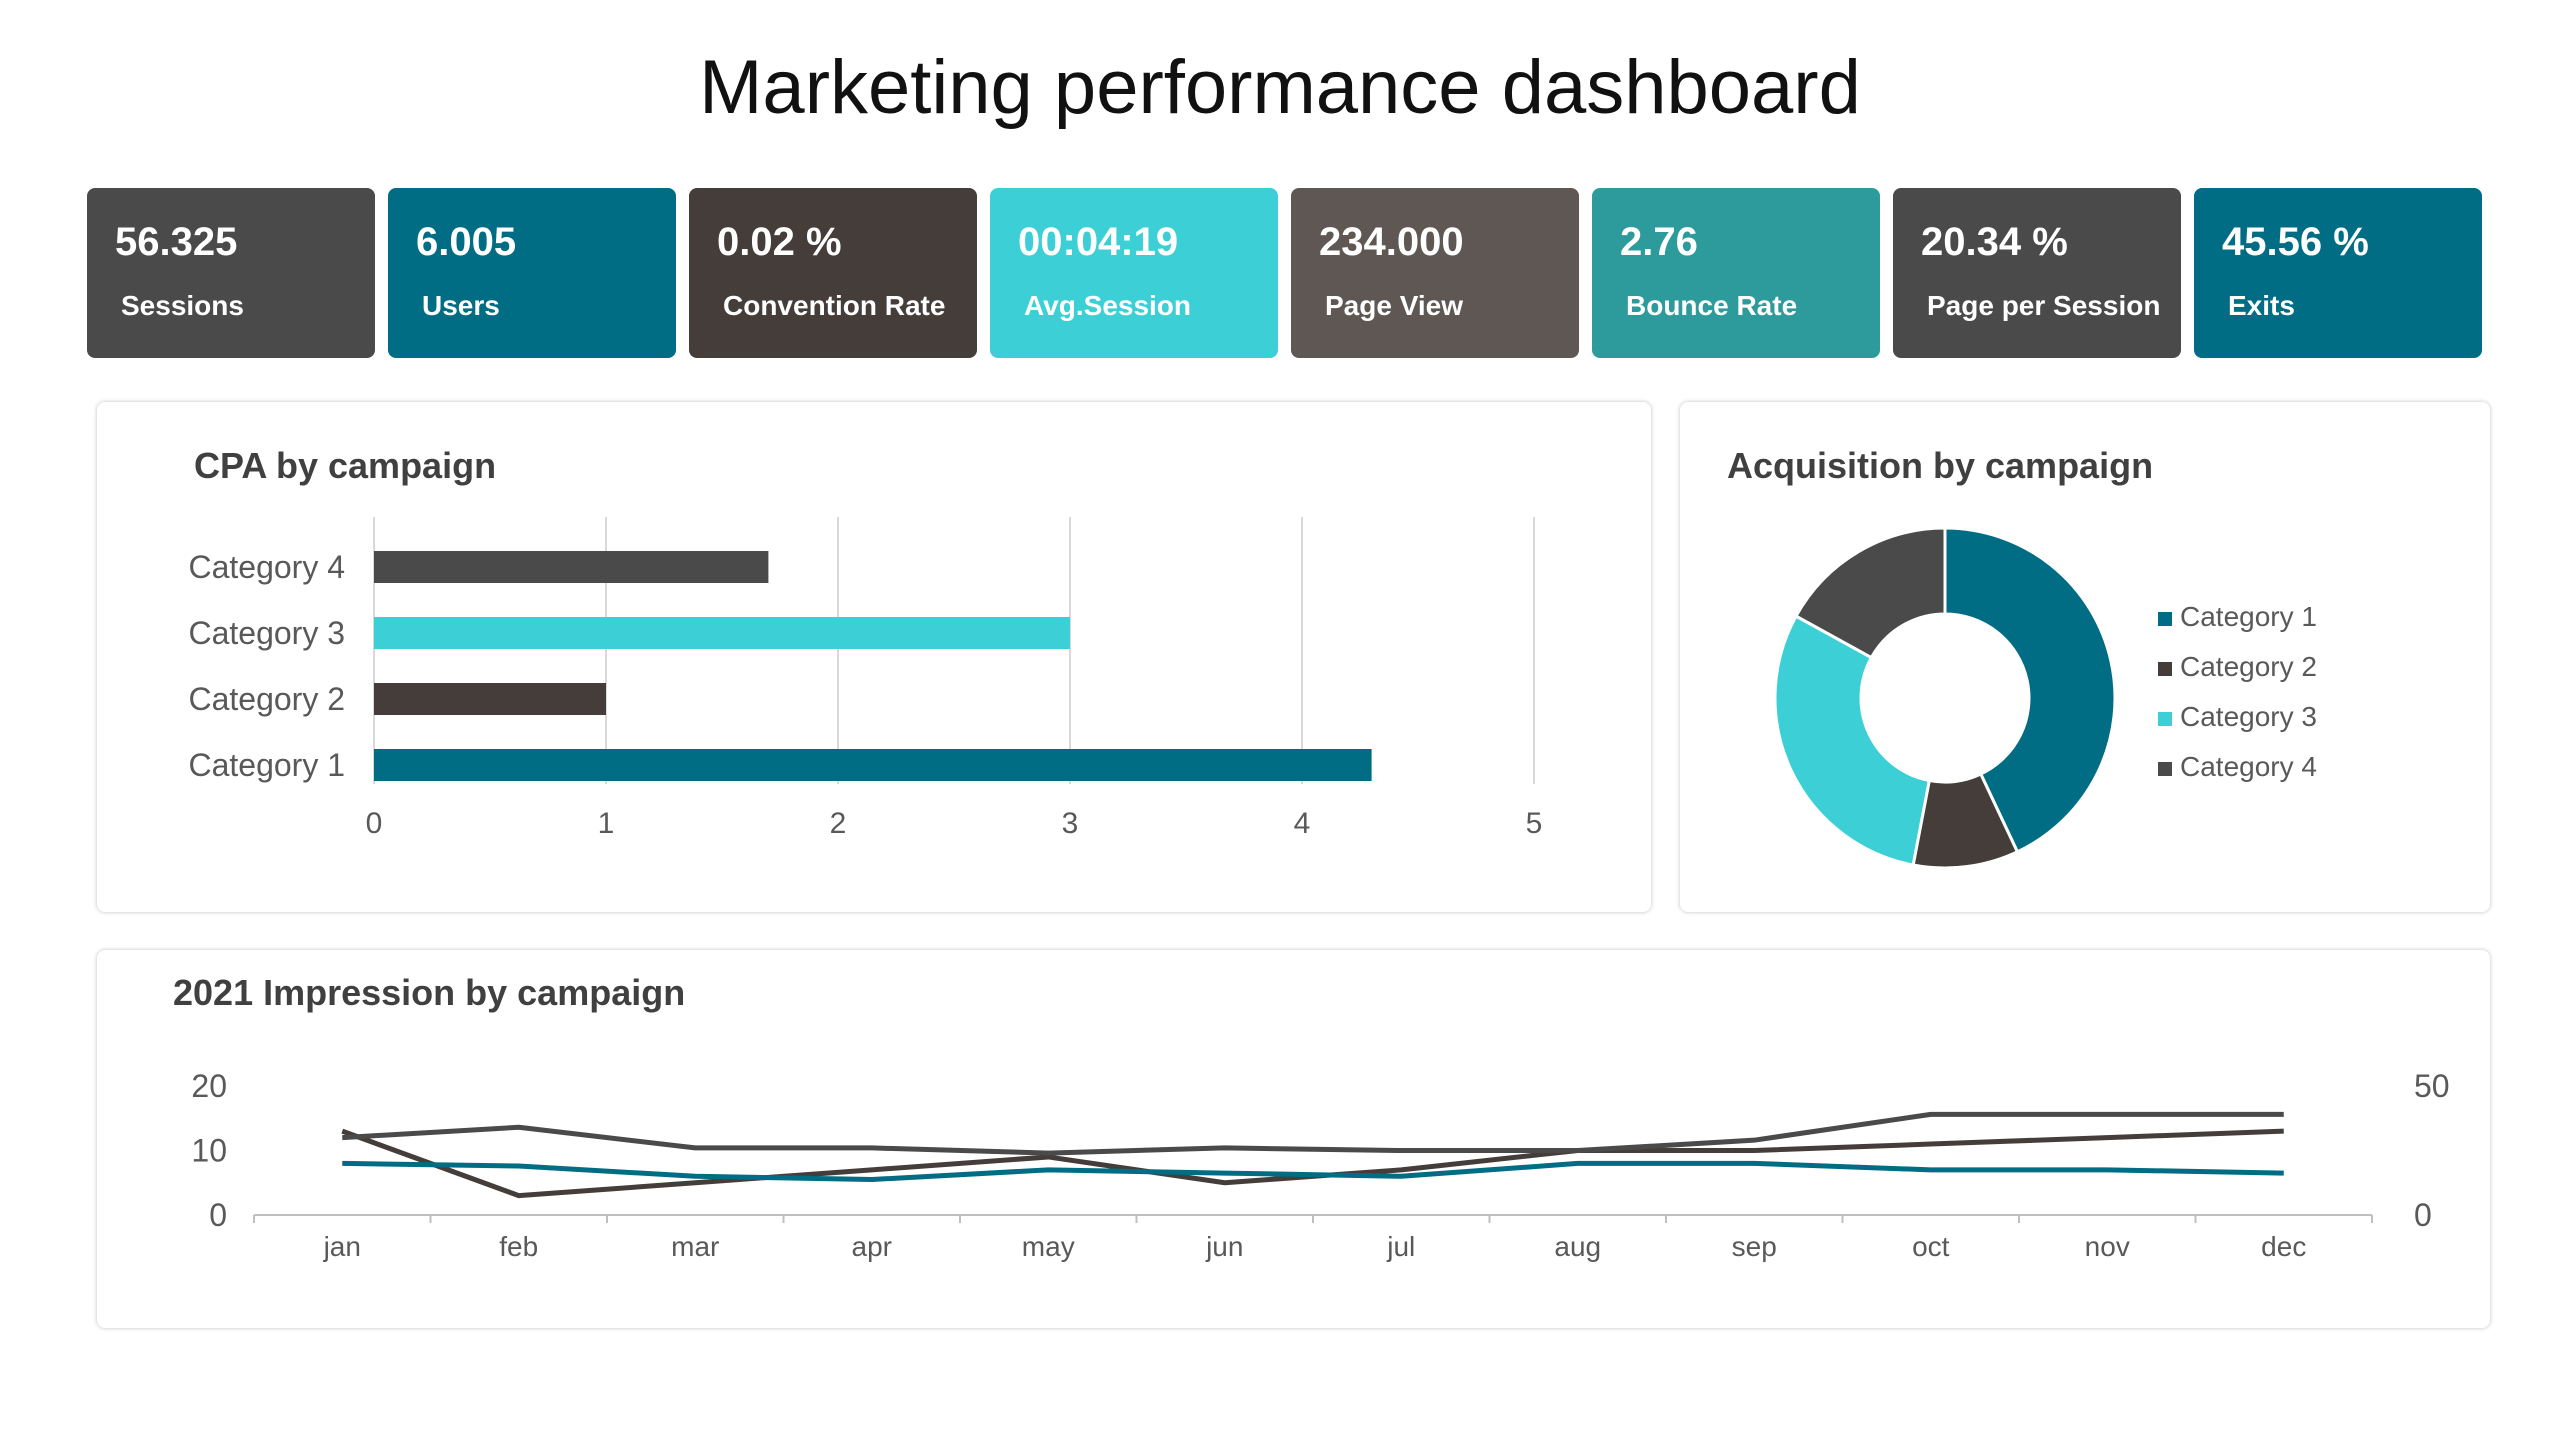 This screenshot has height=1440, width=2560. What do you see at coordinates (606, 823) in the screenshot?
I see `x-tick-label: 1` at bounding box center [606, 823].